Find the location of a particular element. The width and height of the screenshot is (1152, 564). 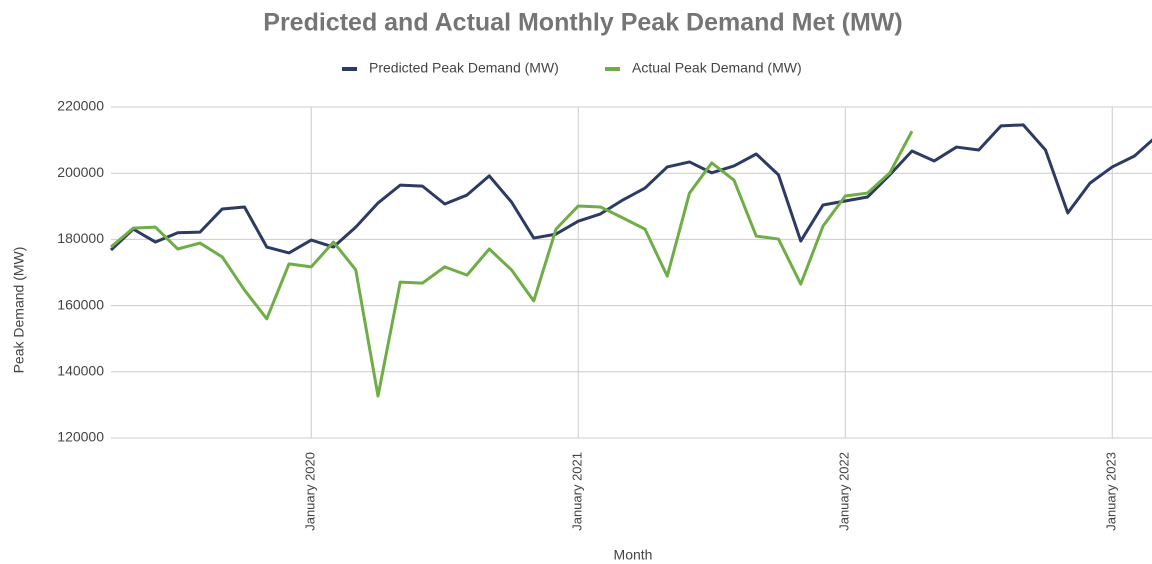

y-tick-label: 180000 is located at coordinates (80, 238).